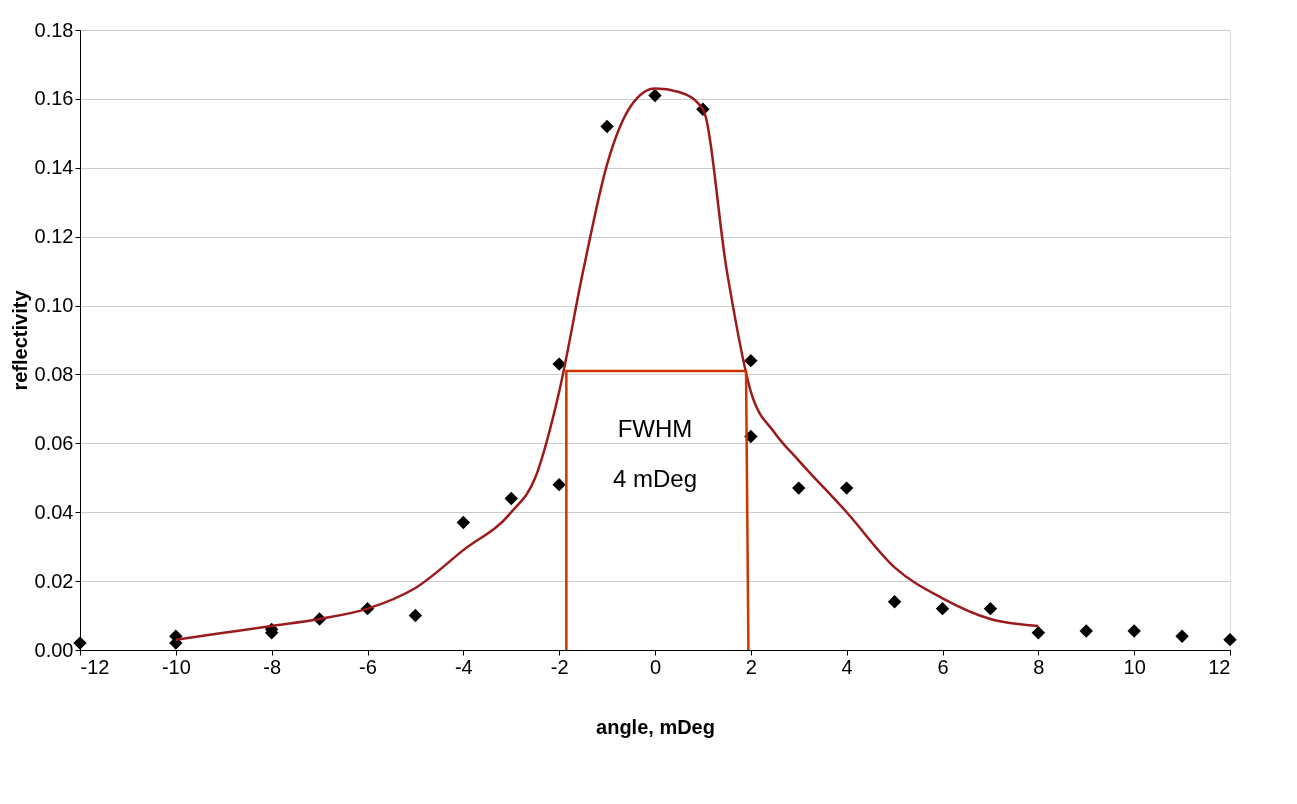 This screenshot has height=804, width=1297. What do you see at coordinates (54, 29) in the screenshot?
I see `y-tick-label: 0.18` at bounding box center [54, 29].